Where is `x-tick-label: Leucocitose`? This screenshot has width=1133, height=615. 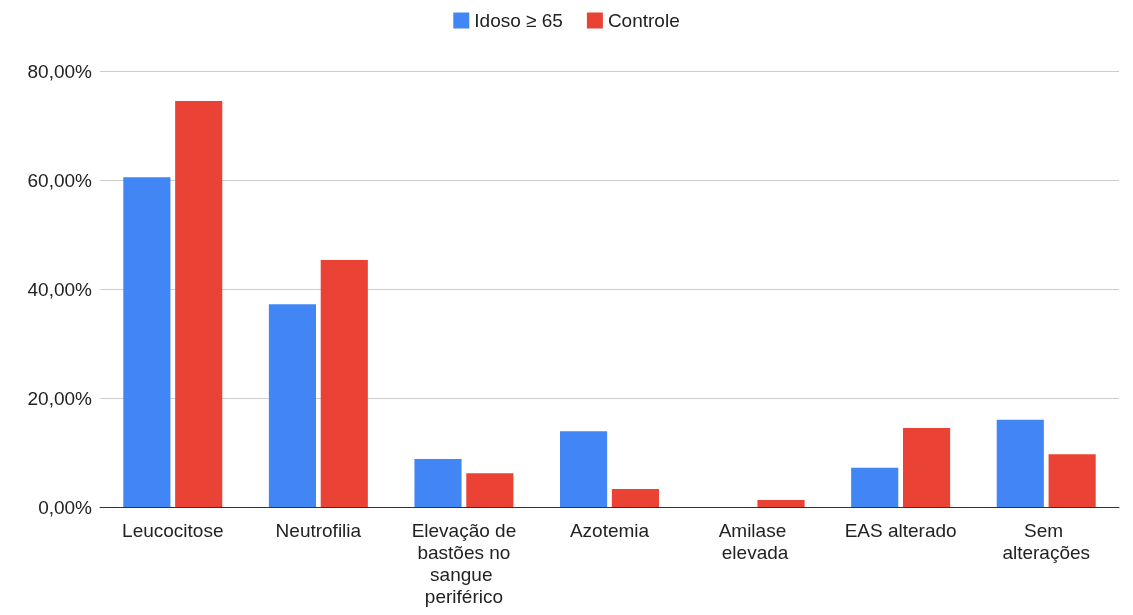
x-tick-label: Leucocitose is located at coordinates (173, 530).